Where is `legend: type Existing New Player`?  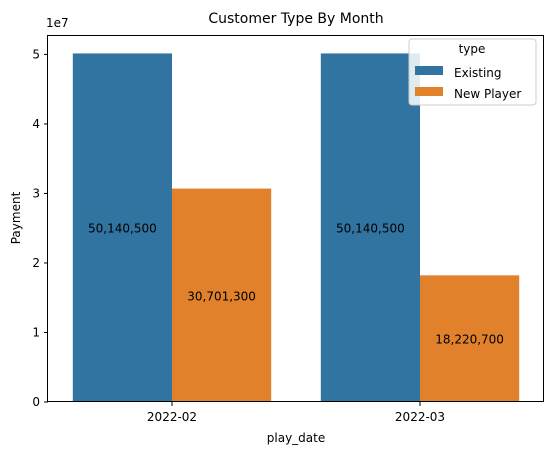 legend: type Existing New Player is located at coordinates (472, 72).